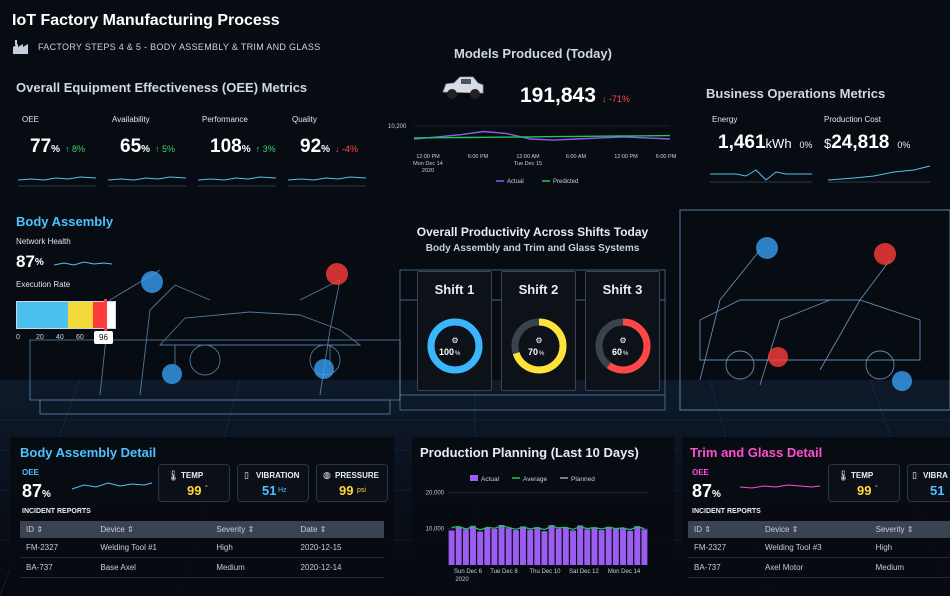 This screenshot has height=596, width=950. Describe the element at coordinates (252, 567) in the screenshot. I see `table-cell: Medium` at that location.